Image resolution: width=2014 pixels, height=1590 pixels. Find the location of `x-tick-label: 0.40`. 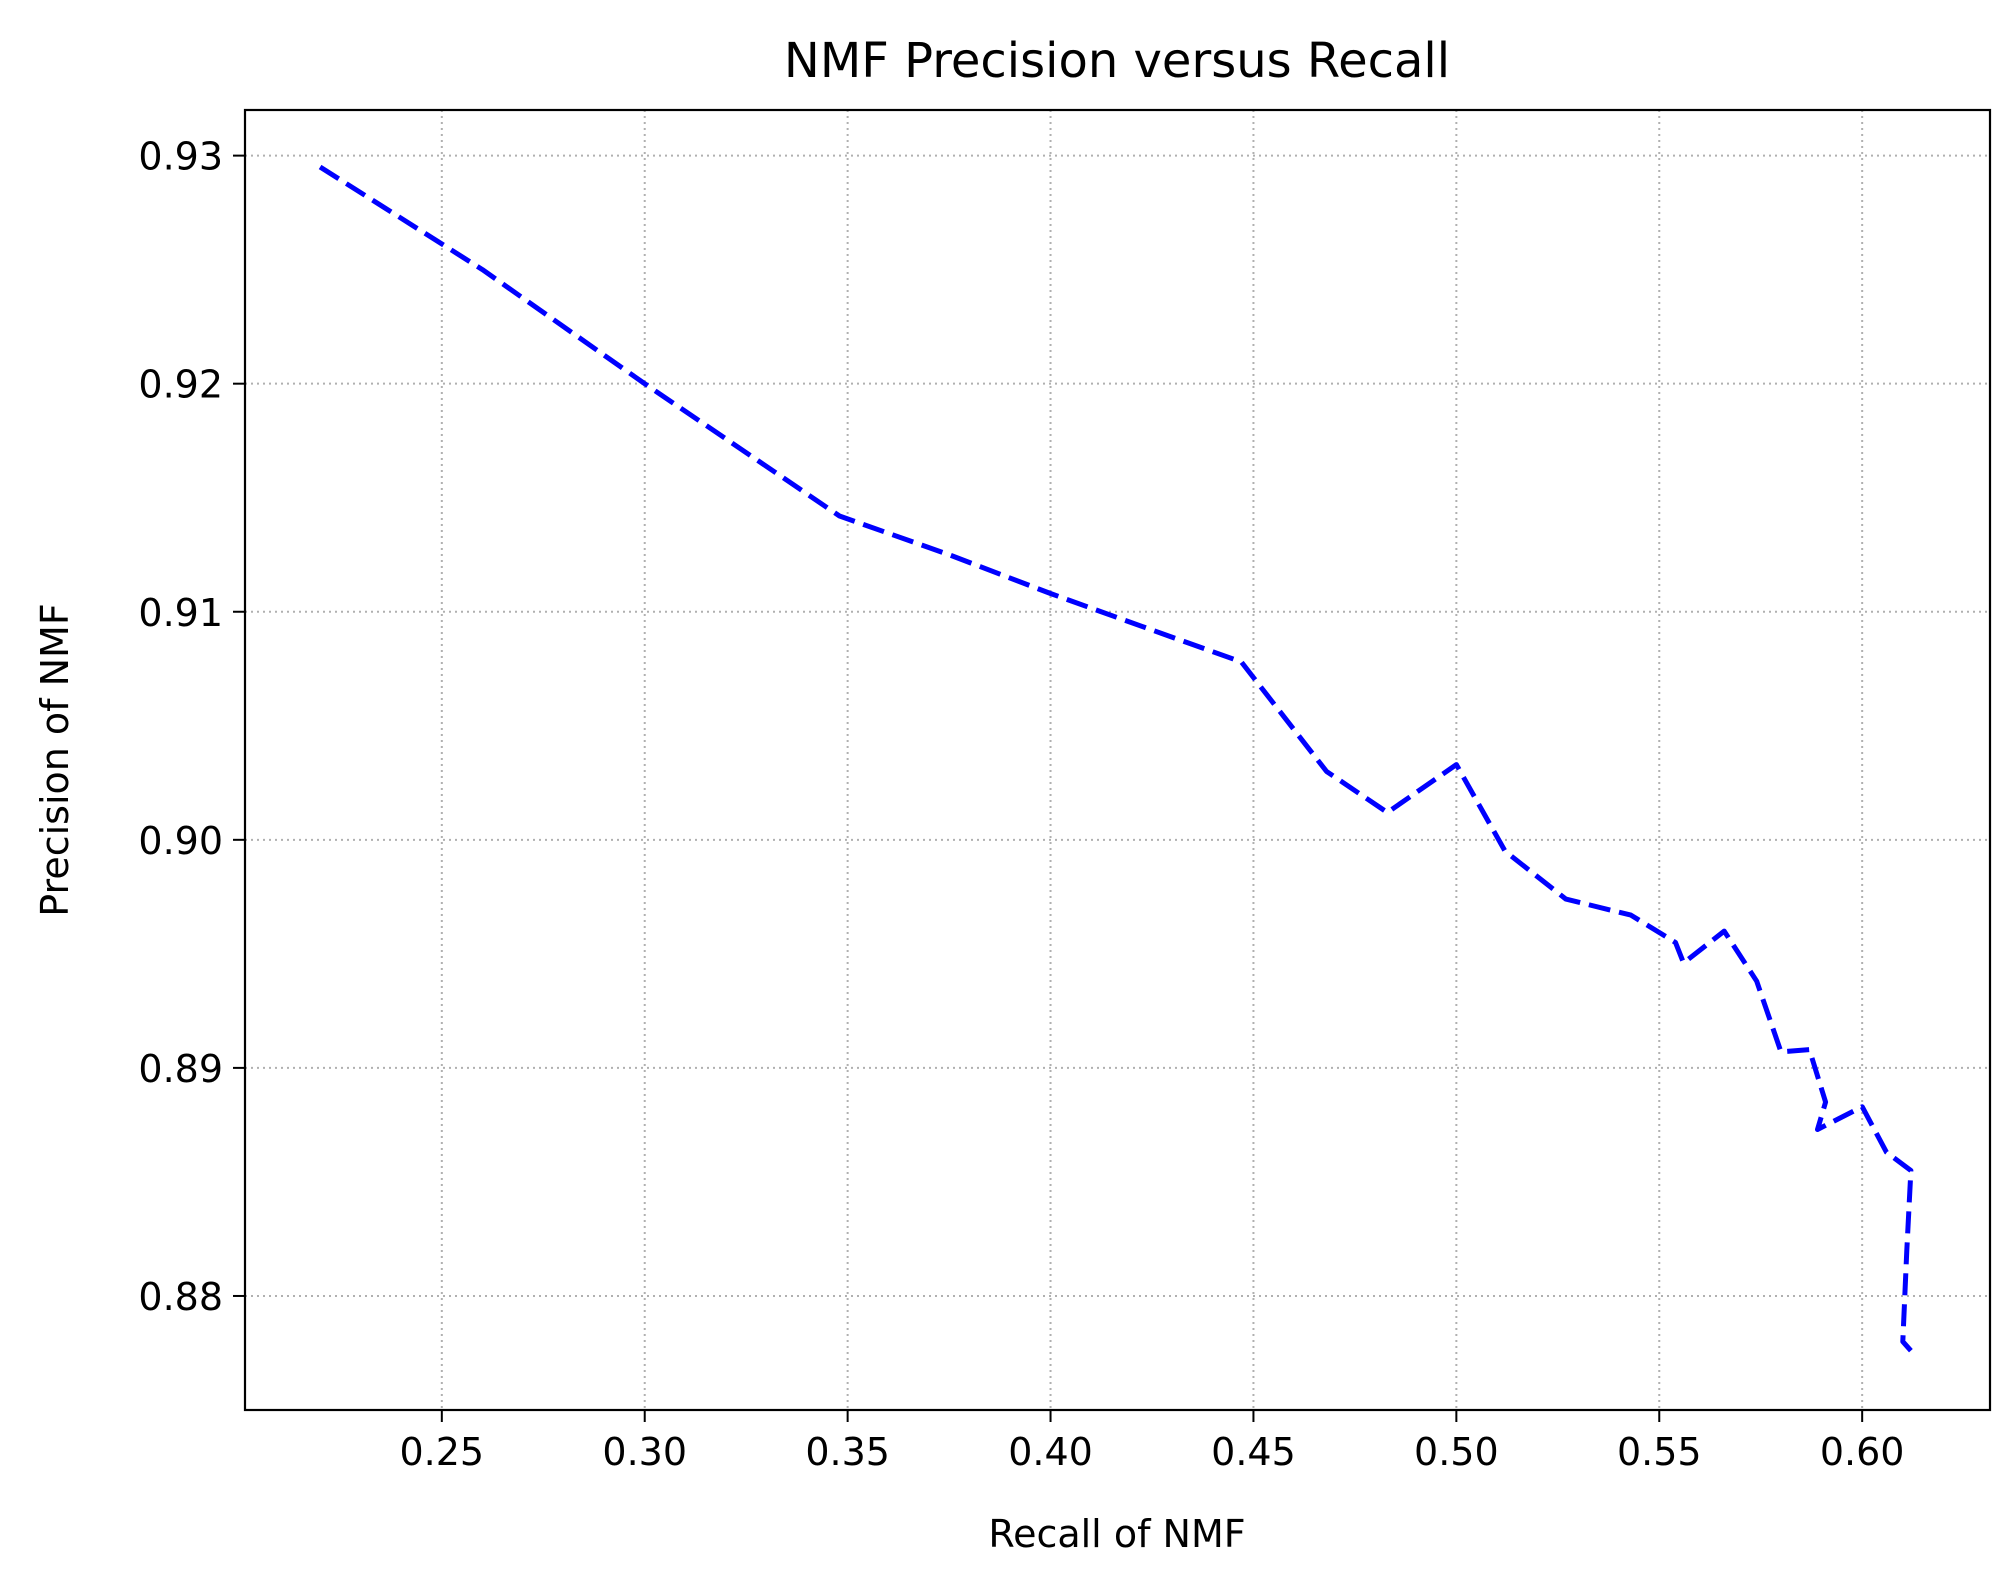

x-tick-label: 0.40 is located at coordinates (1050, 1452).